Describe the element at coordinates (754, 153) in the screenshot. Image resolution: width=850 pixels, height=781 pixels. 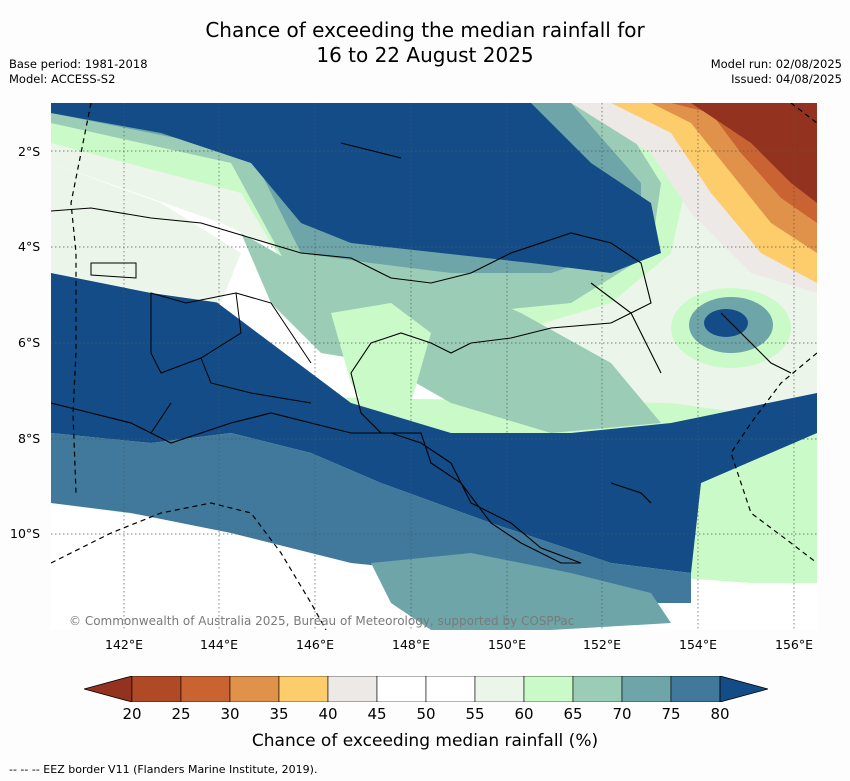
I see `band-20-ne` at that location.